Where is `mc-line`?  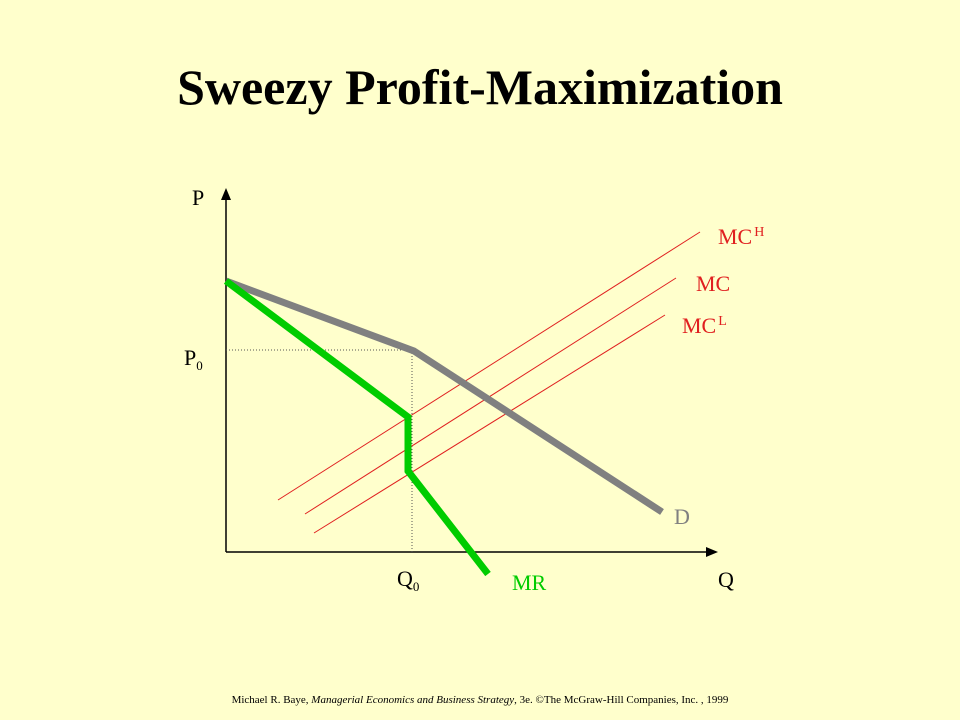
mc-line is located at coordinates (490, 396).